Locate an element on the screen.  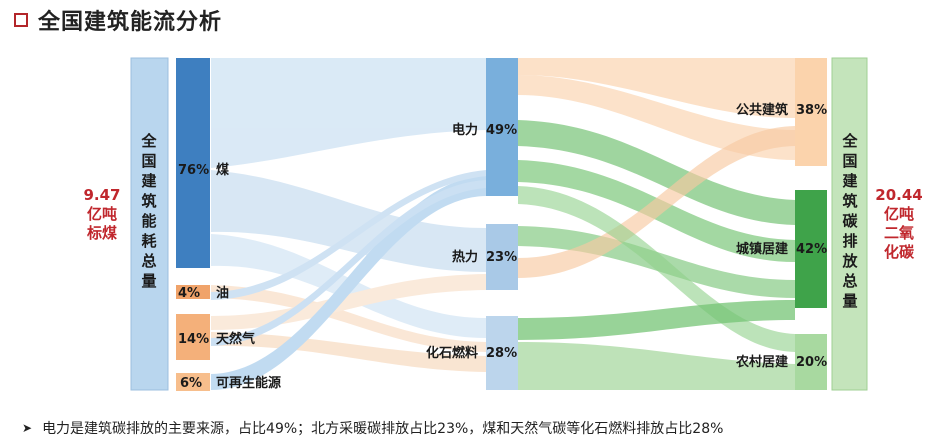
page-title: 全国建筑能流分析 is located at coordinates (130, 22).